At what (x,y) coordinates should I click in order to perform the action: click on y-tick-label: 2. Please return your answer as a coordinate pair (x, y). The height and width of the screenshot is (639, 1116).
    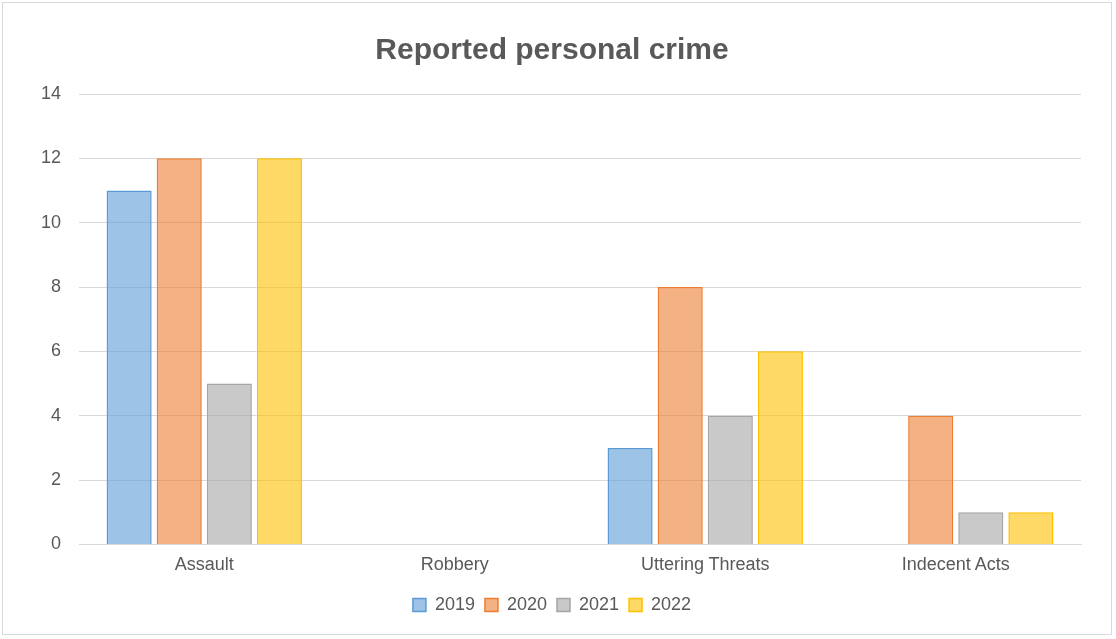
    Looking at the image, I should click on (56, 479).